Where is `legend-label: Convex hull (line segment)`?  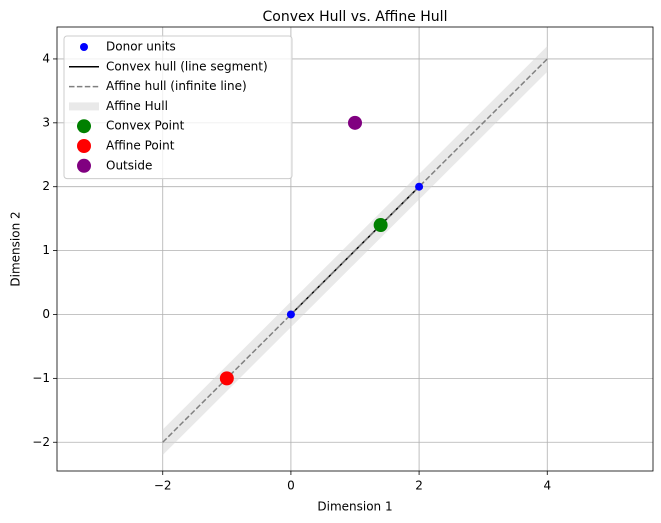 legend-label: Convex hull (line segment) is located at coordinates (187, 66).